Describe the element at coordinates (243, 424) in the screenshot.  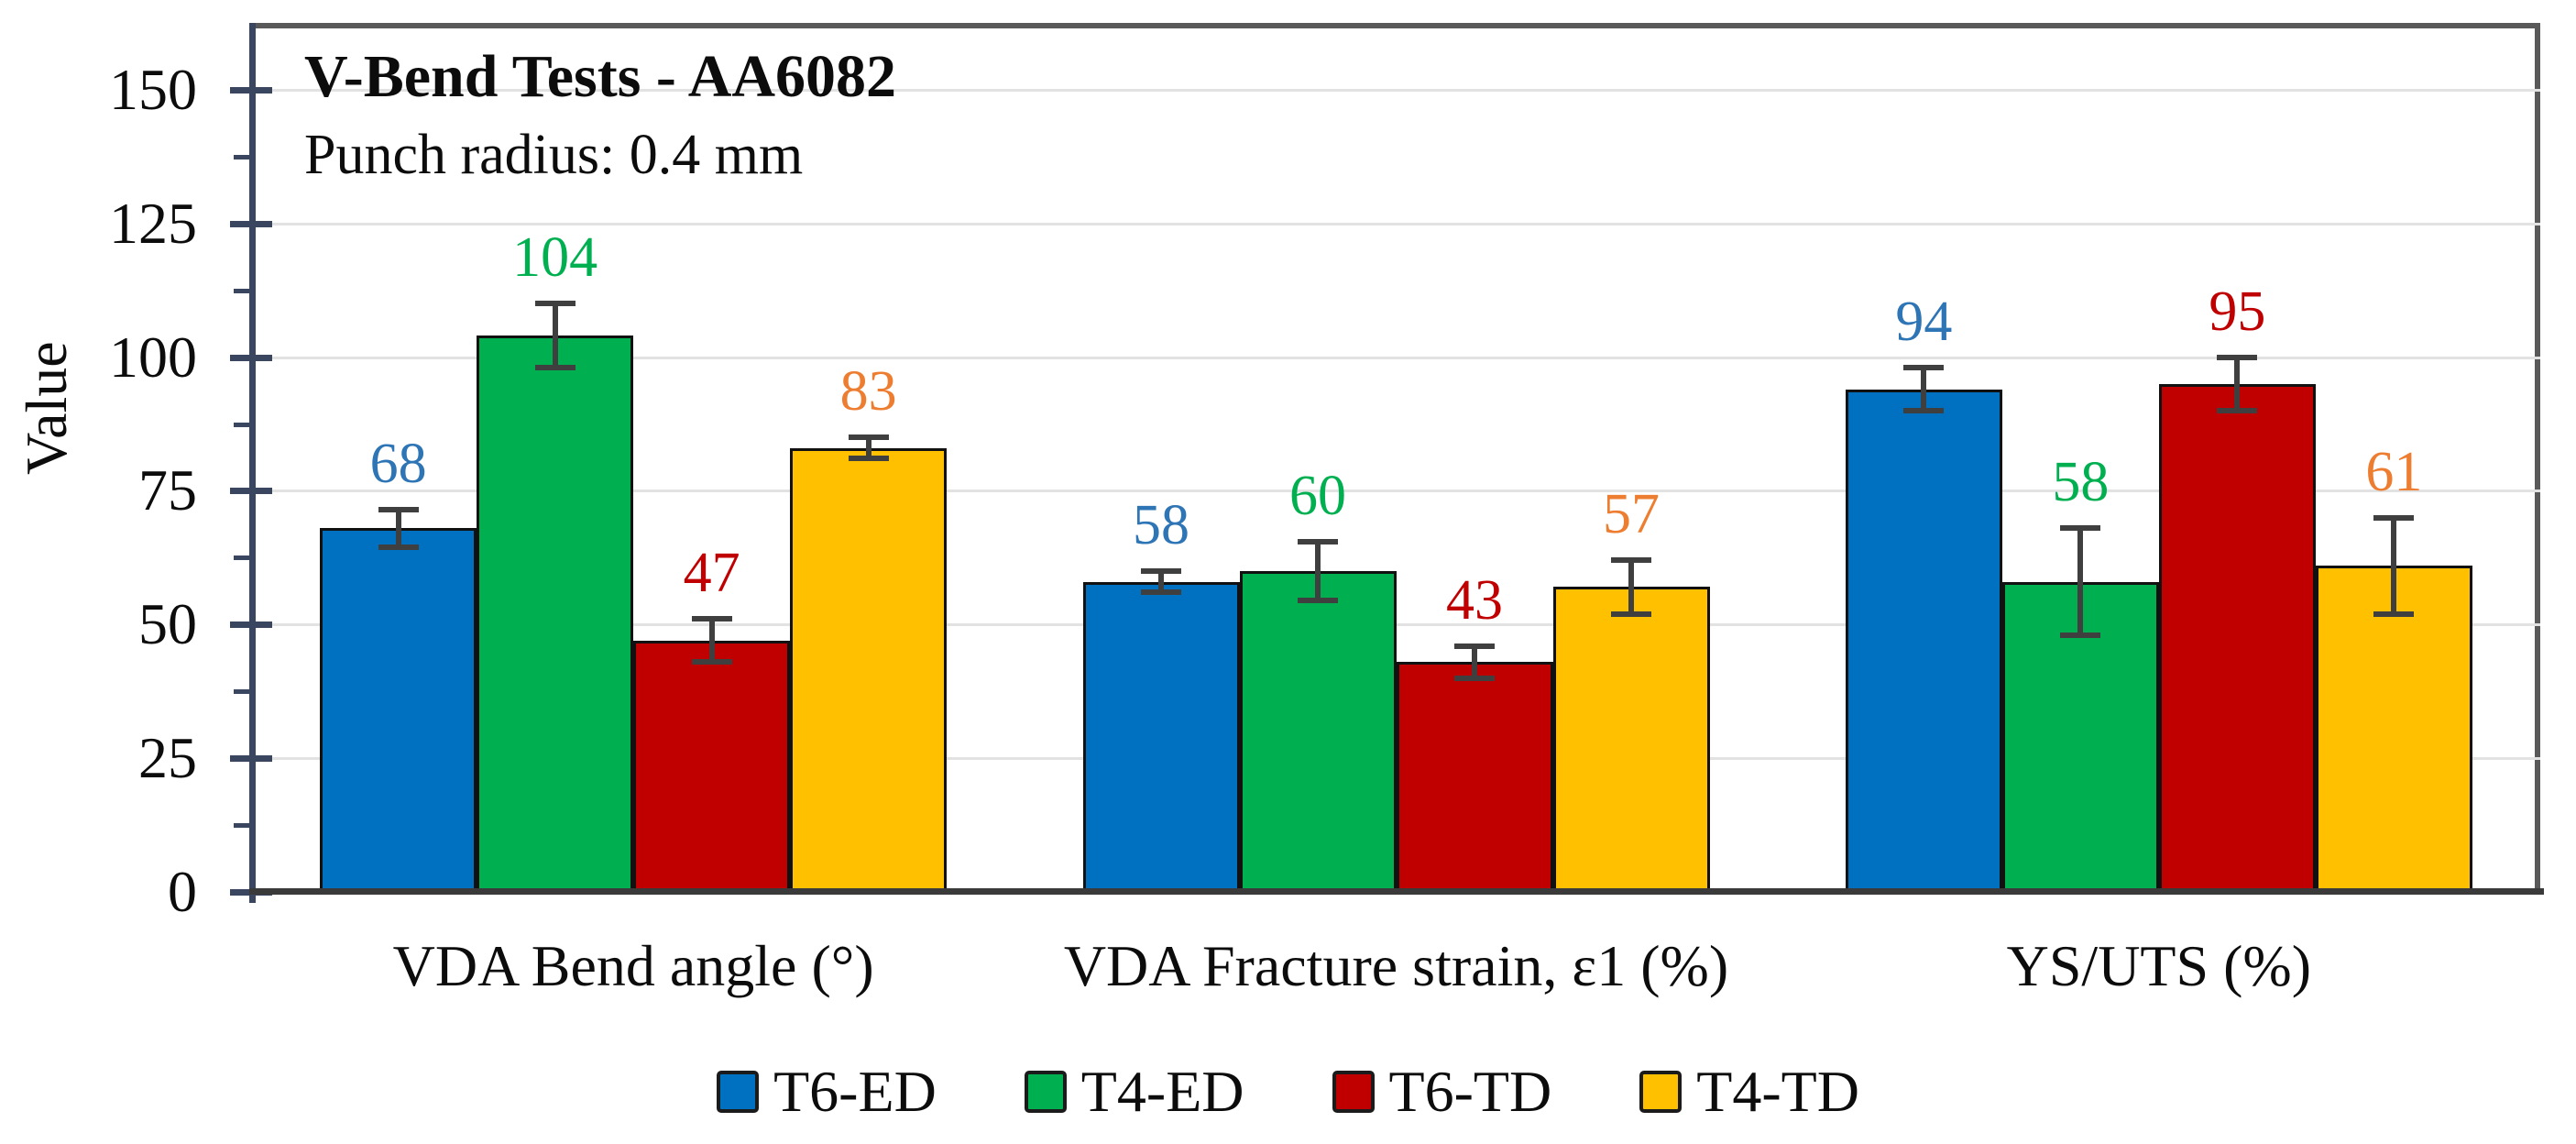
I see `y-minor-tick-87.5` at that location.